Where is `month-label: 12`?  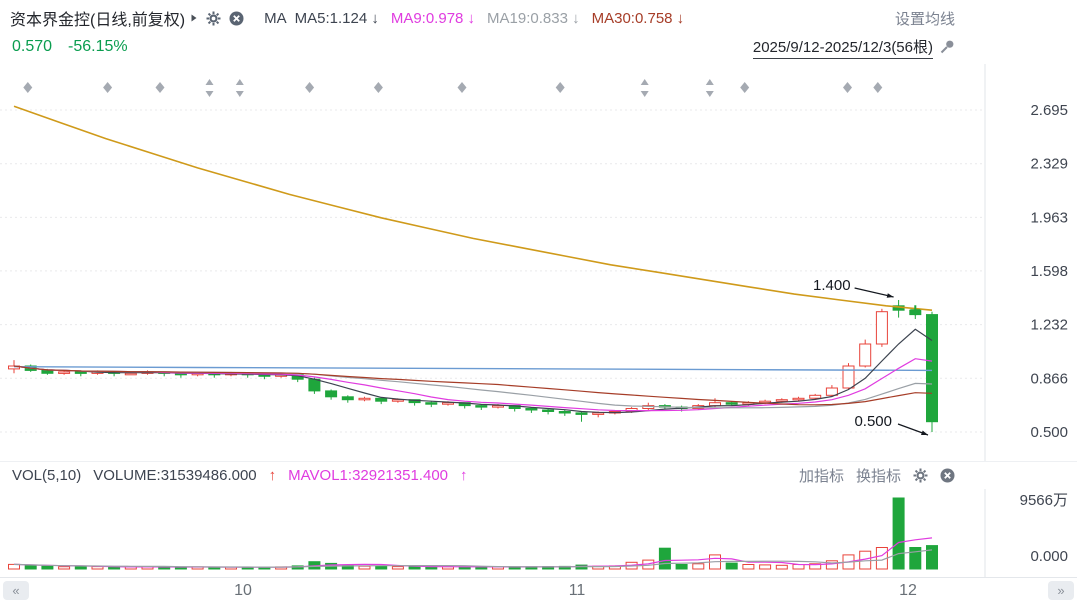 month-label: 12 is located at coordinates (908, 590).